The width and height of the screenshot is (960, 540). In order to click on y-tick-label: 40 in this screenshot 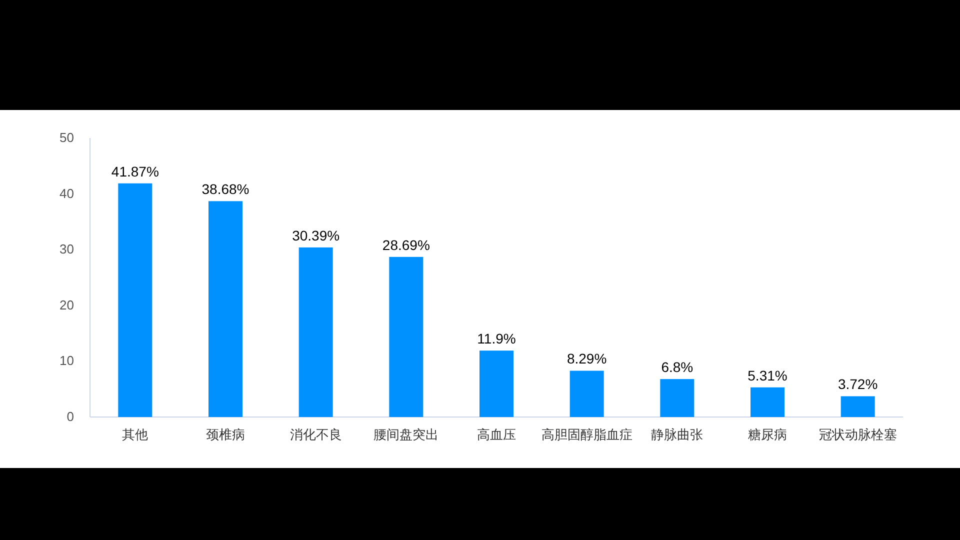, I will do `click(67, 193)`.